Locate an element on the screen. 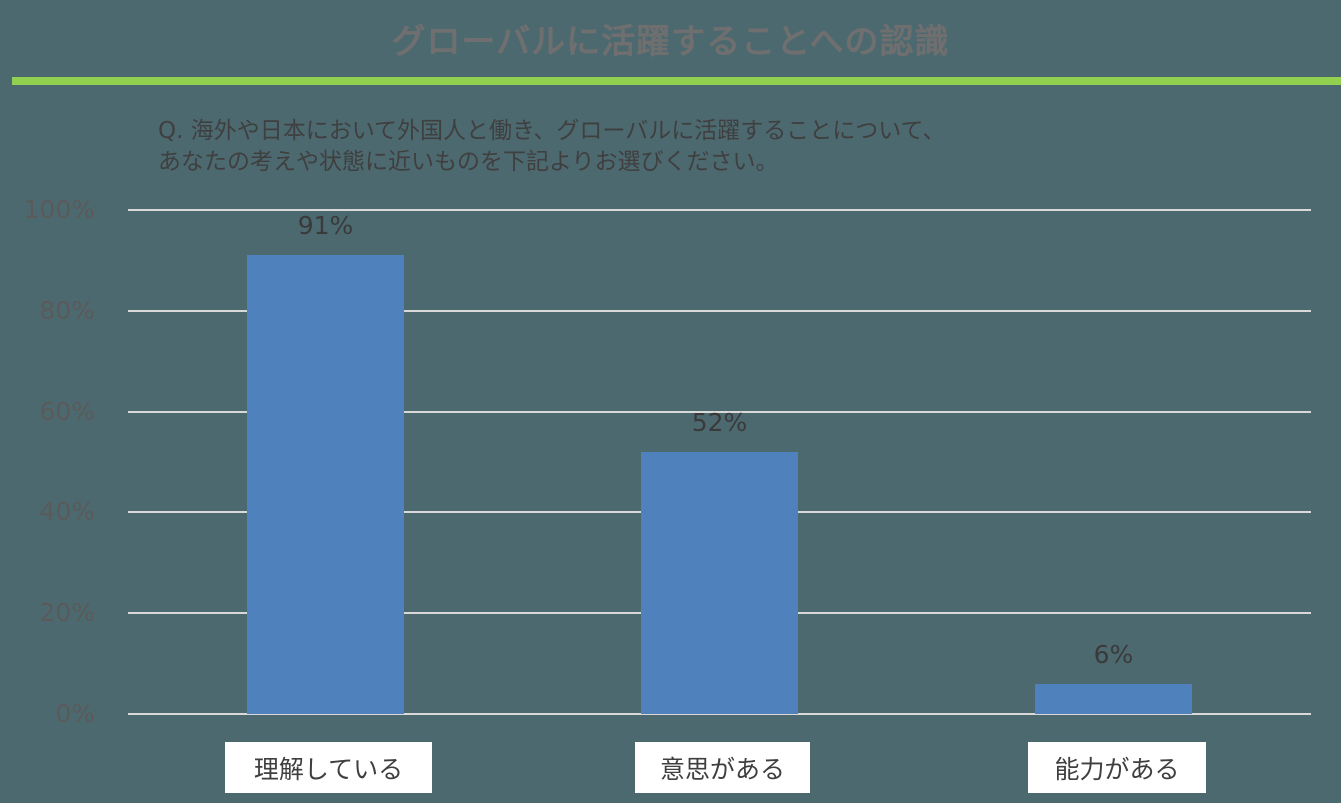 The height and width of the screenshot is (803, 1341). category-label: 理解している is located at coordinates (328, 767).